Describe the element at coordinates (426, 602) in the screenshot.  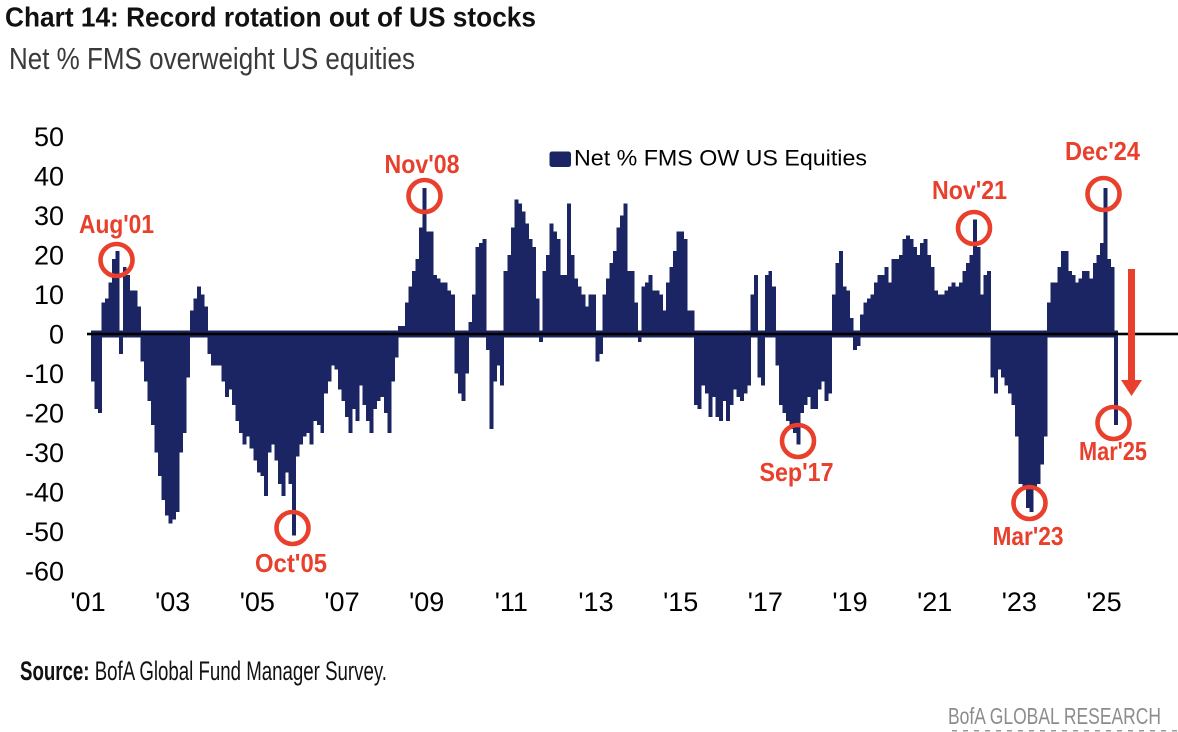
I see `svg-text: '09` at that location.